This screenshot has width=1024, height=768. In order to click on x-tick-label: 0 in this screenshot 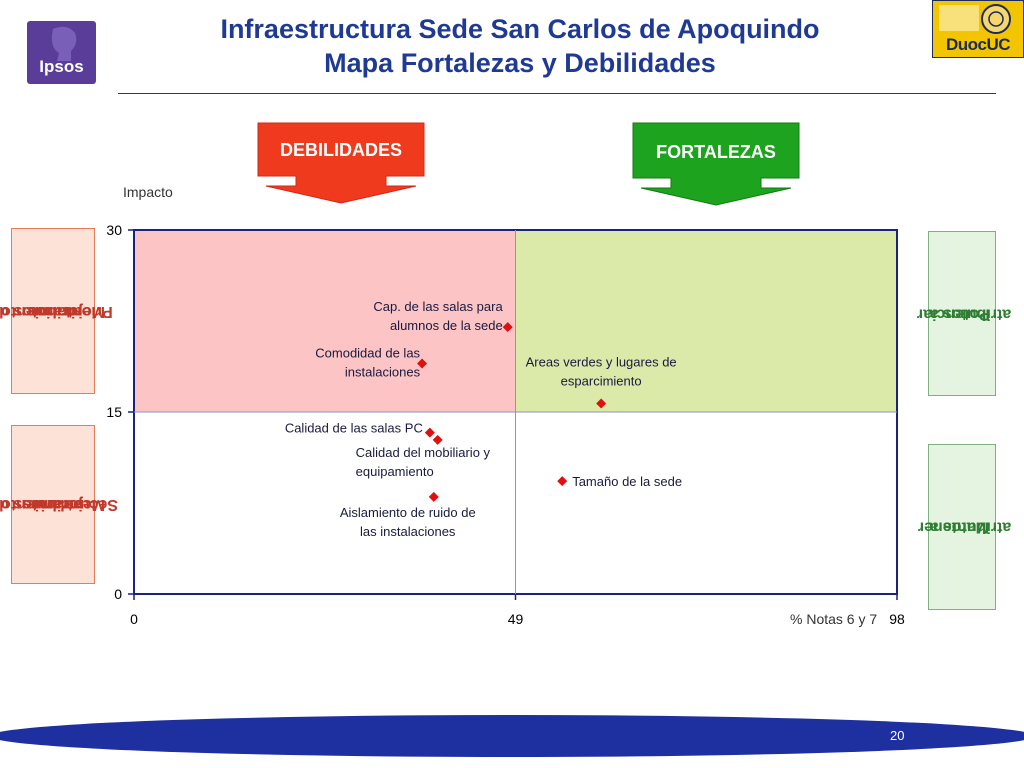, I will do `click(134, 619)`.